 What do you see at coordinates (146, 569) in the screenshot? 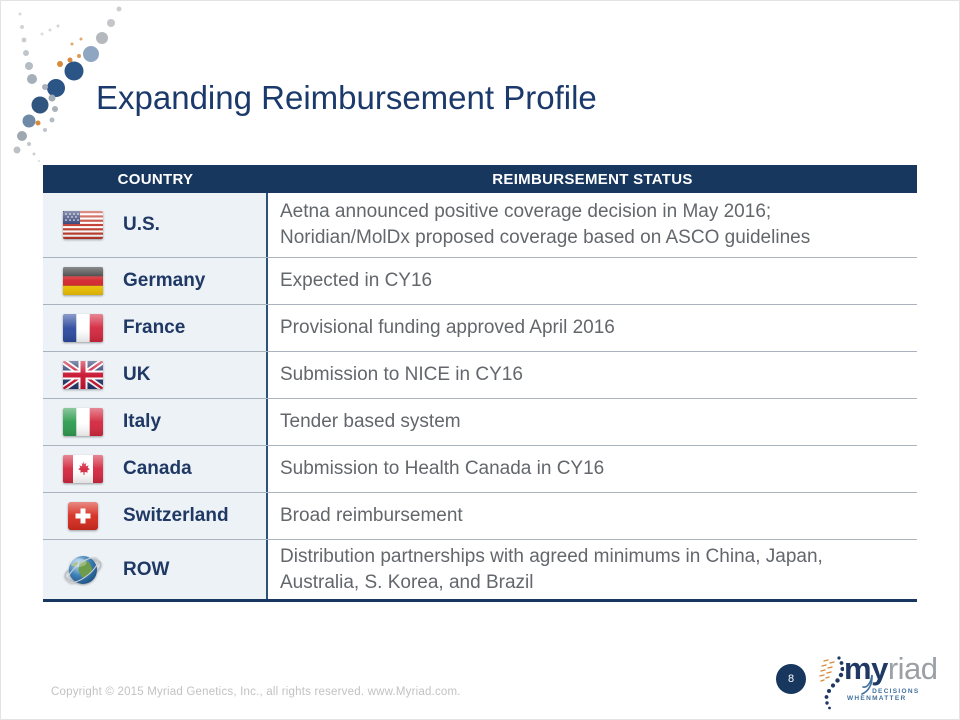
I see `country-label: ROW` at bounding box center [146, 569].